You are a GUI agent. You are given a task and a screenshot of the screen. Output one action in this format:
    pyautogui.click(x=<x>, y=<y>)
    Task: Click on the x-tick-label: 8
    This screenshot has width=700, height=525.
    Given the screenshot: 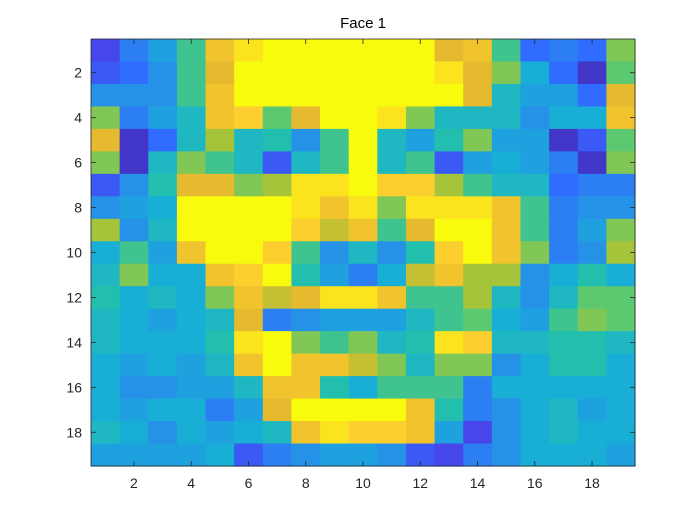 What is the action you would take?
    pyautogui.click(x=306, y=483)
    